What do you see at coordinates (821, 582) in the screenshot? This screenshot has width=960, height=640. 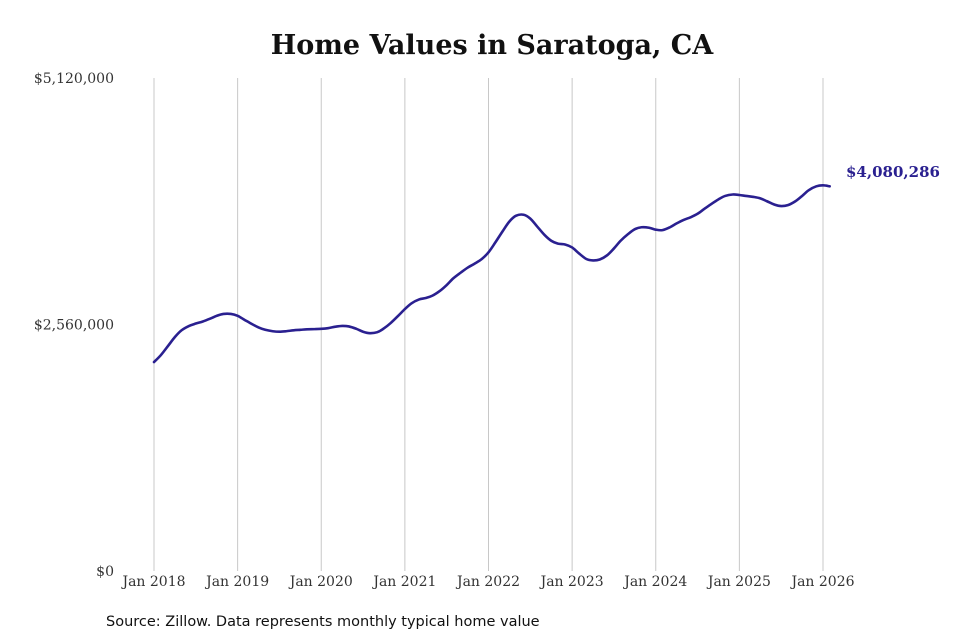 I see `x-tick-label: Jan 2026` at bounding box center [821, 582].